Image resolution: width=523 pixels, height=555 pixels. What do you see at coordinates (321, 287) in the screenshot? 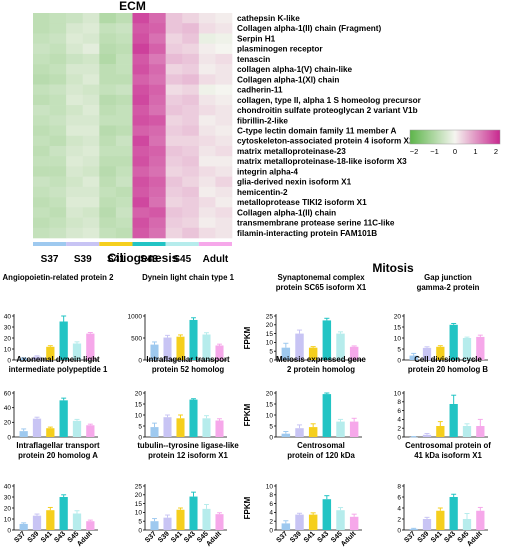
I see `chart-title: protein SC65 isoform X1` at bounding box center [321, 287].